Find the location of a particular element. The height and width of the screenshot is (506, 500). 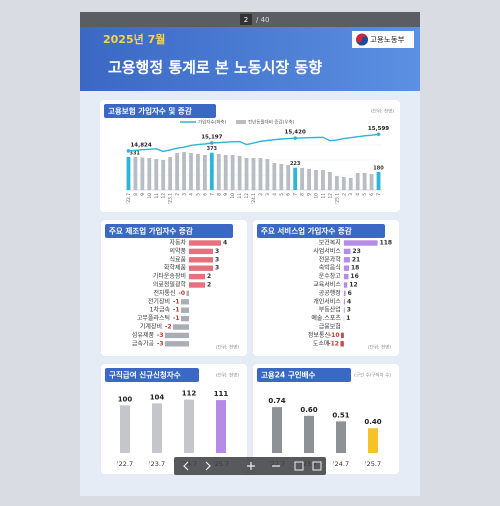

category-label: 운수창고 is located at coordinates (330, 276).